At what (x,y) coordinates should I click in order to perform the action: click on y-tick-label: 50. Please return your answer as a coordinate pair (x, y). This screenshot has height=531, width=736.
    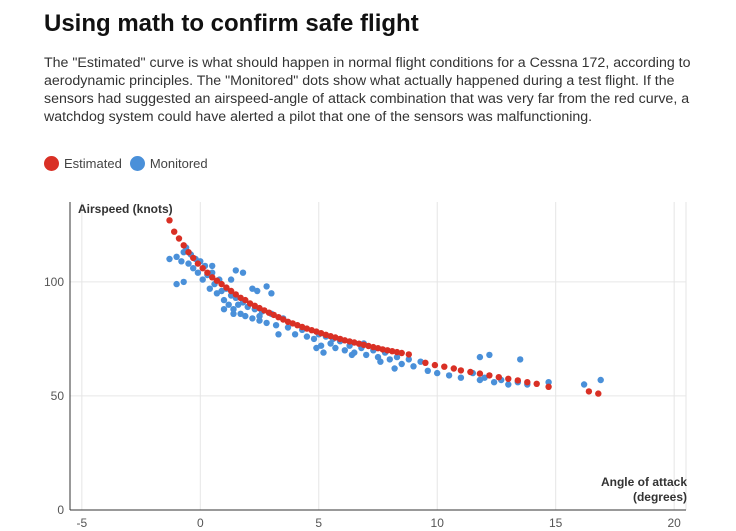
    Looking at the image, I should click on (58, 396).